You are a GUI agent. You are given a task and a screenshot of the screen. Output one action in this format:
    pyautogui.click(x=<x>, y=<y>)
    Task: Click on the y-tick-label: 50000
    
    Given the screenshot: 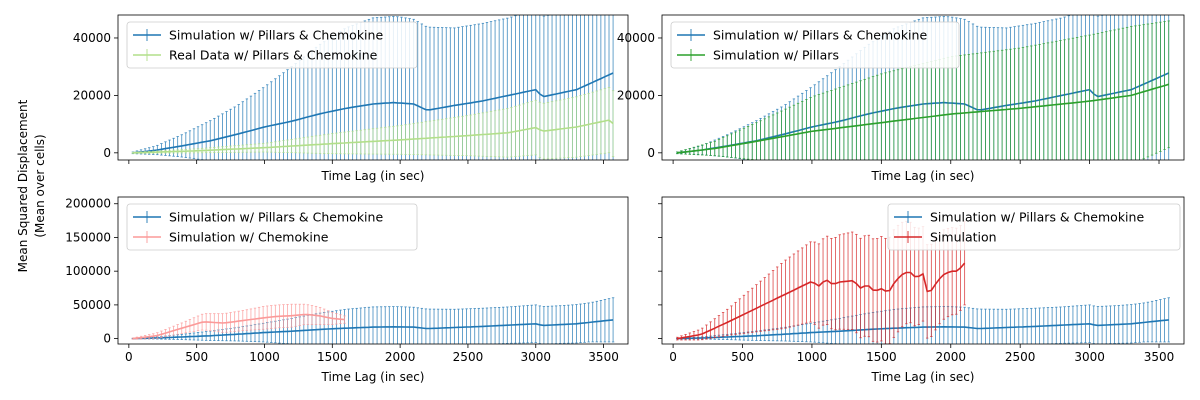 What is the action you would take?
    pyautogui.click(x=92, y=305)
    